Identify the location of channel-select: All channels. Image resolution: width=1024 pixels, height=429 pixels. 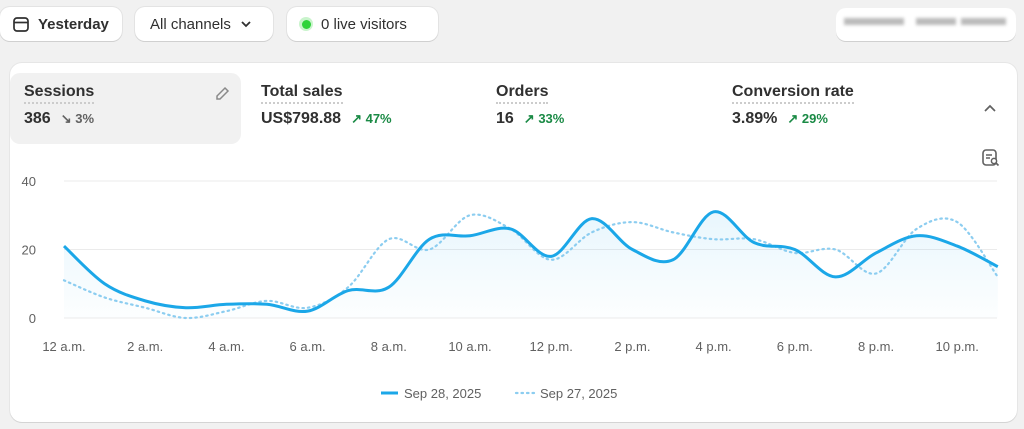
(204, 24).